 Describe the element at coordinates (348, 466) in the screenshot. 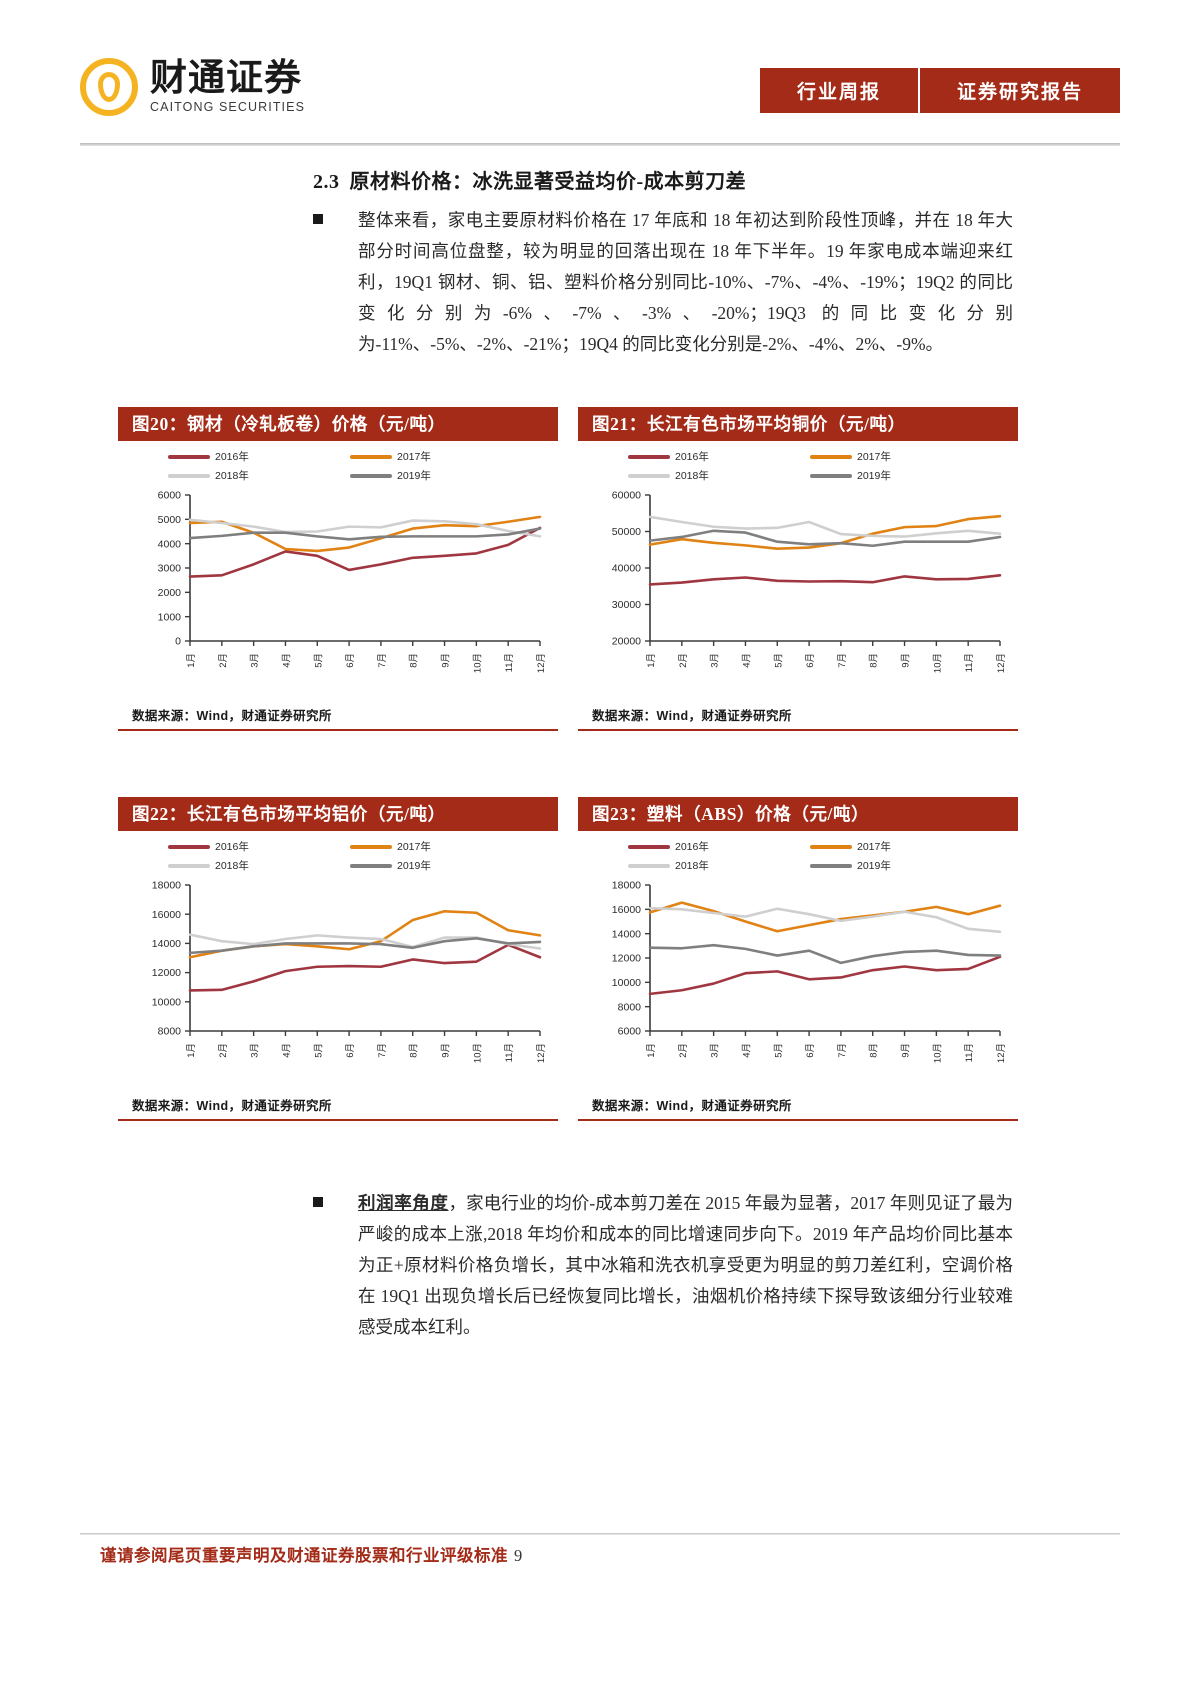

I see `figure-20-legend: 2016年 2017年 2018年 2019年` at that location.